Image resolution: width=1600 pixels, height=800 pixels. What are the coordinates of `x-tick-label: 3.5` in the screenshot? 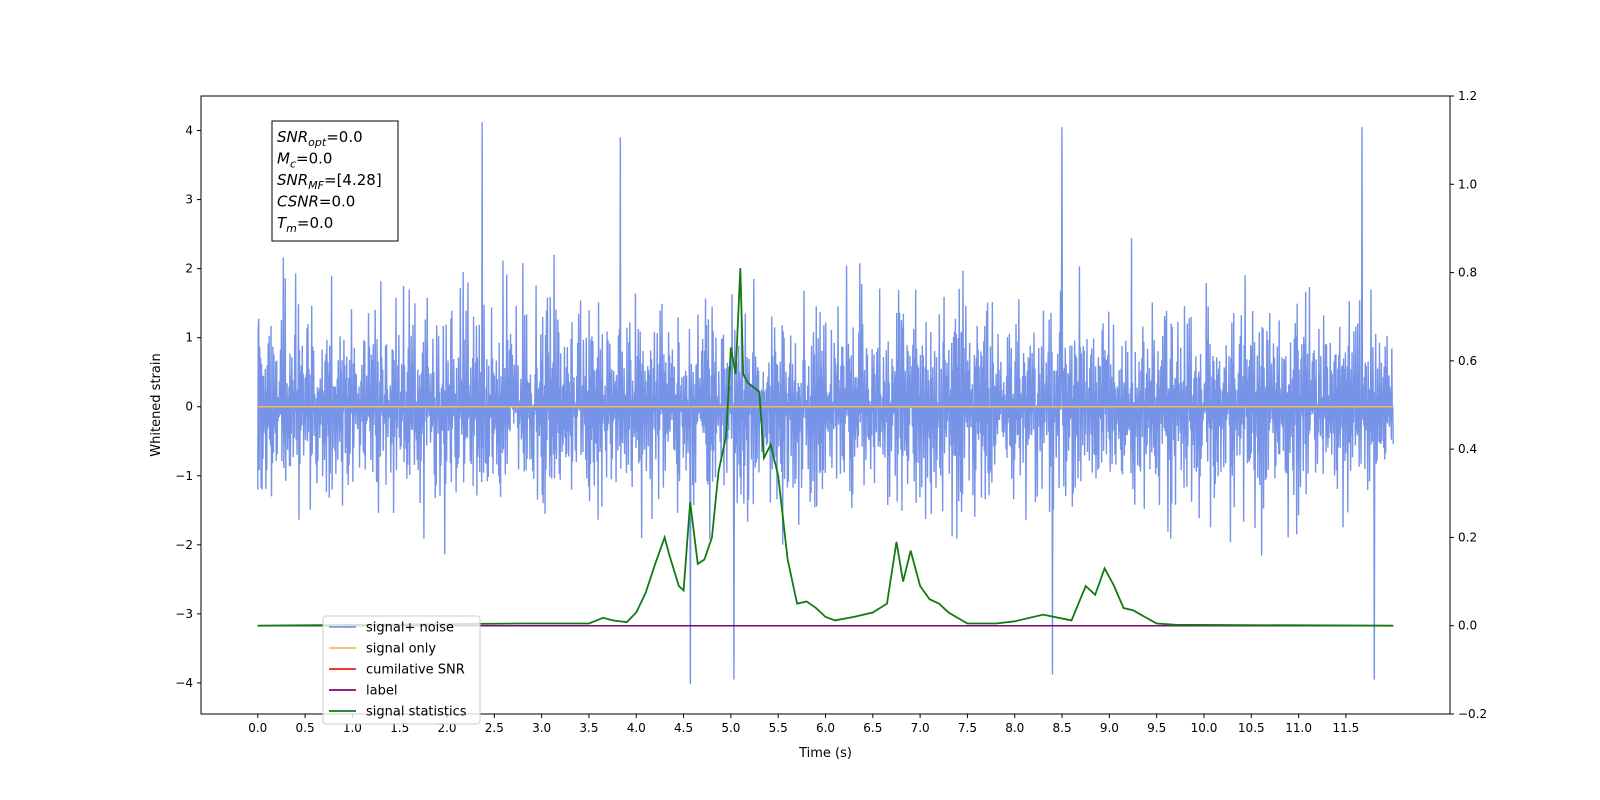 It's located at (588, 728).